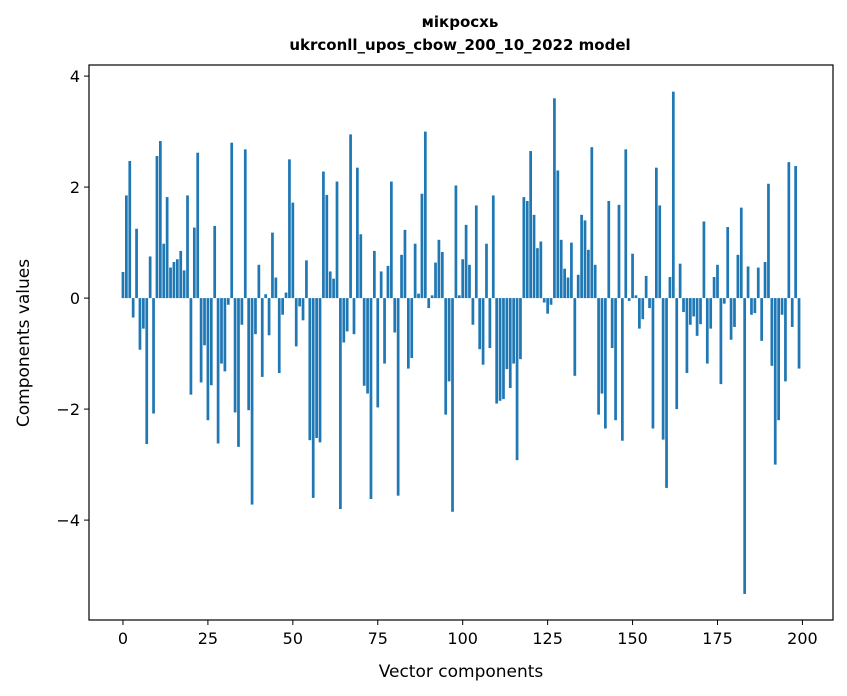  Describe the element at coordinates (75, 76) in the screenshot. I see `y-tick-label: 4` at that location.